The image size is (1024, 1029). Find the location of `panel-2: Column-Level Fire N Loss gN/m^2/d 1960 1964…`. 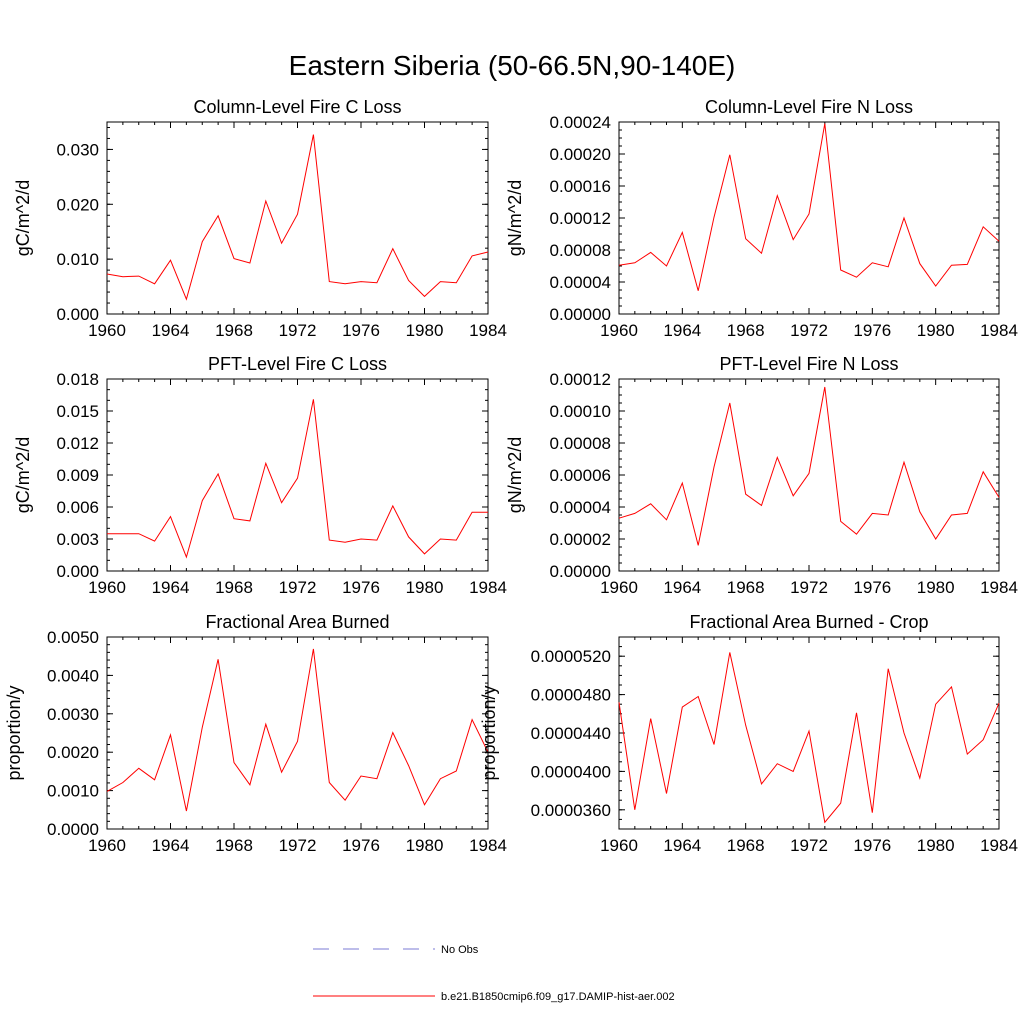

panel-2: Column-Level Fire N Loss gN/m^2/d 1960 1964… is located at coordinates (761, 218).